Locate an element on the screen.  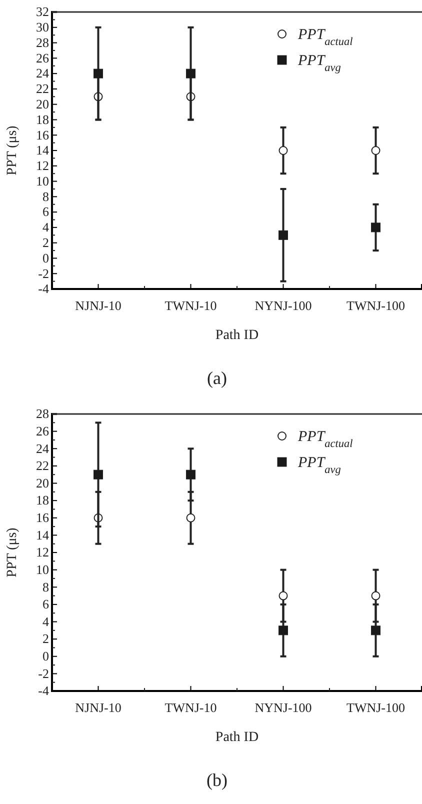
text: (a) is located at coordinates (217, 378).